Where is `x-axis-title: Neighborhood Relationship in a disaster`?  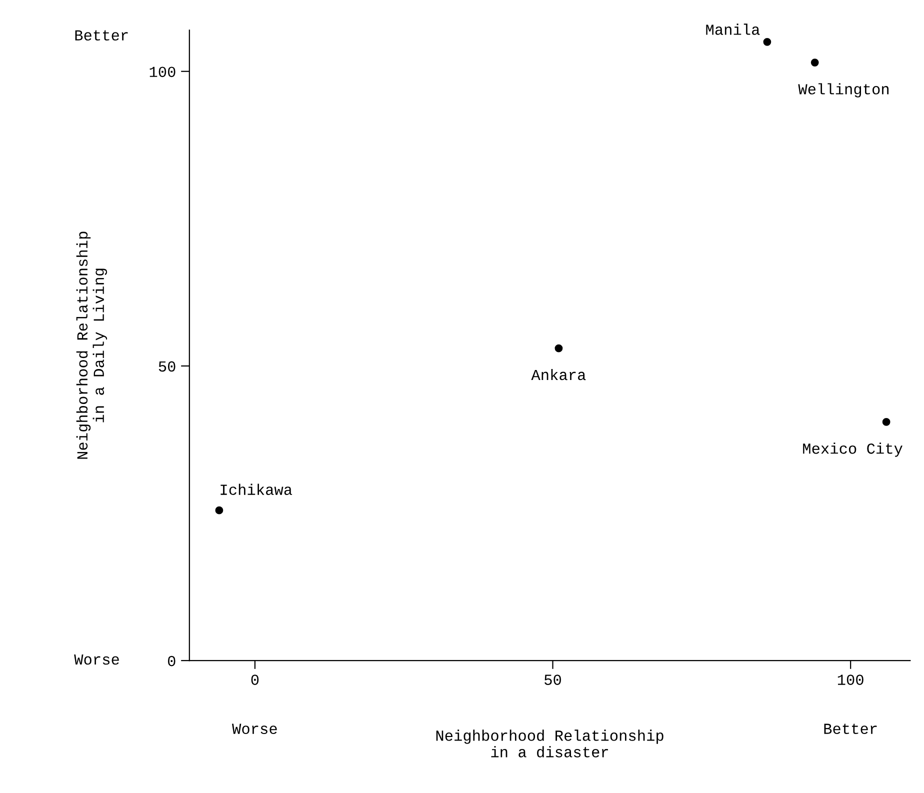 x-axis-title: Neighborhood Relationship in a disaster is located at coordinates (550, 744).